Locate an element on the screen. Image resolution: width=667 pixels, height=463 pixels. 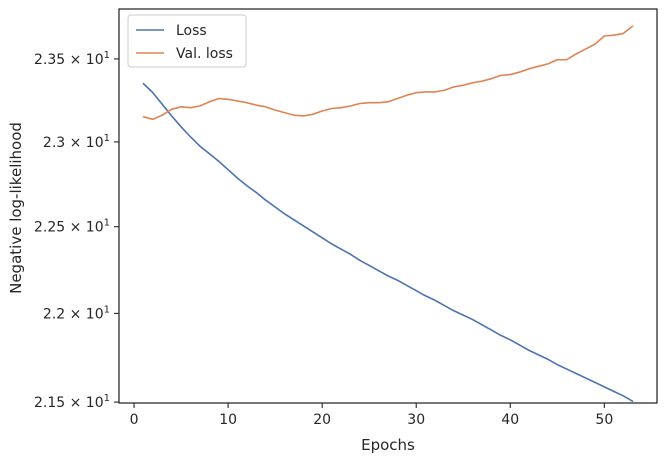
y-axis-label: Negative log-likelihood is located at coordinates (16, 208).